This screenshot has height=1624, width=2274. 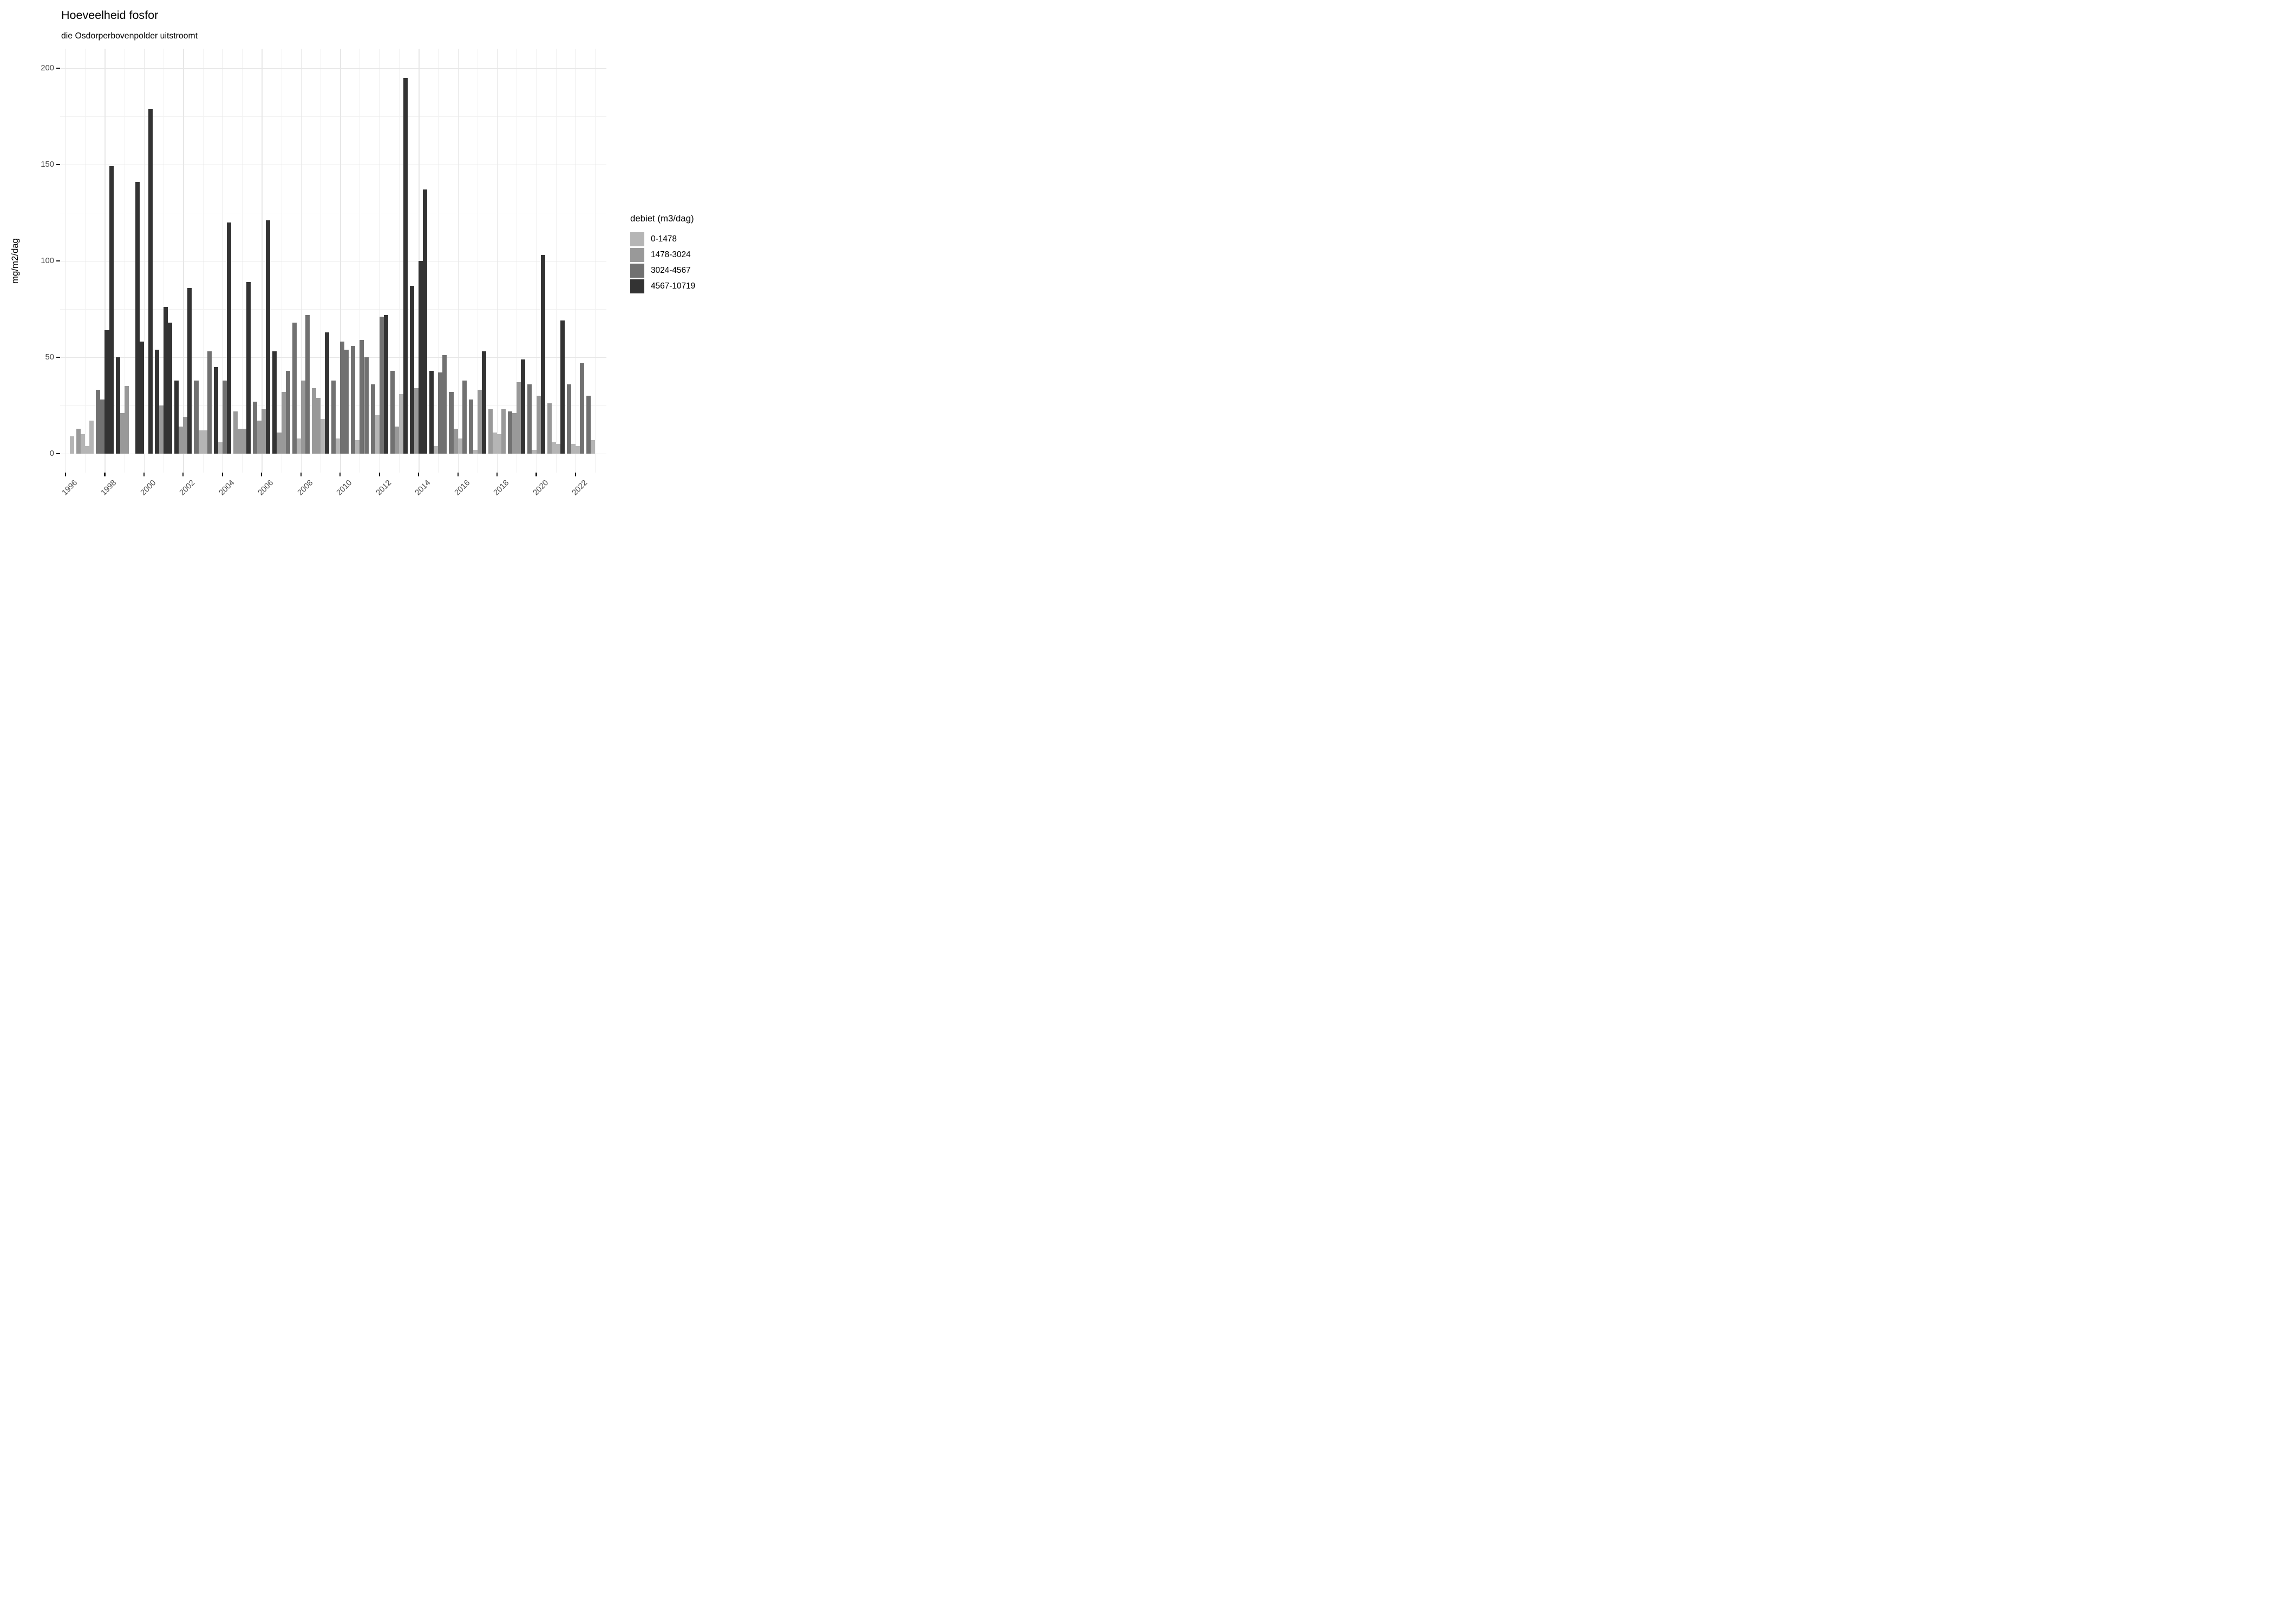 I want to click on bar-2014q4, so click(x=426, y=321).